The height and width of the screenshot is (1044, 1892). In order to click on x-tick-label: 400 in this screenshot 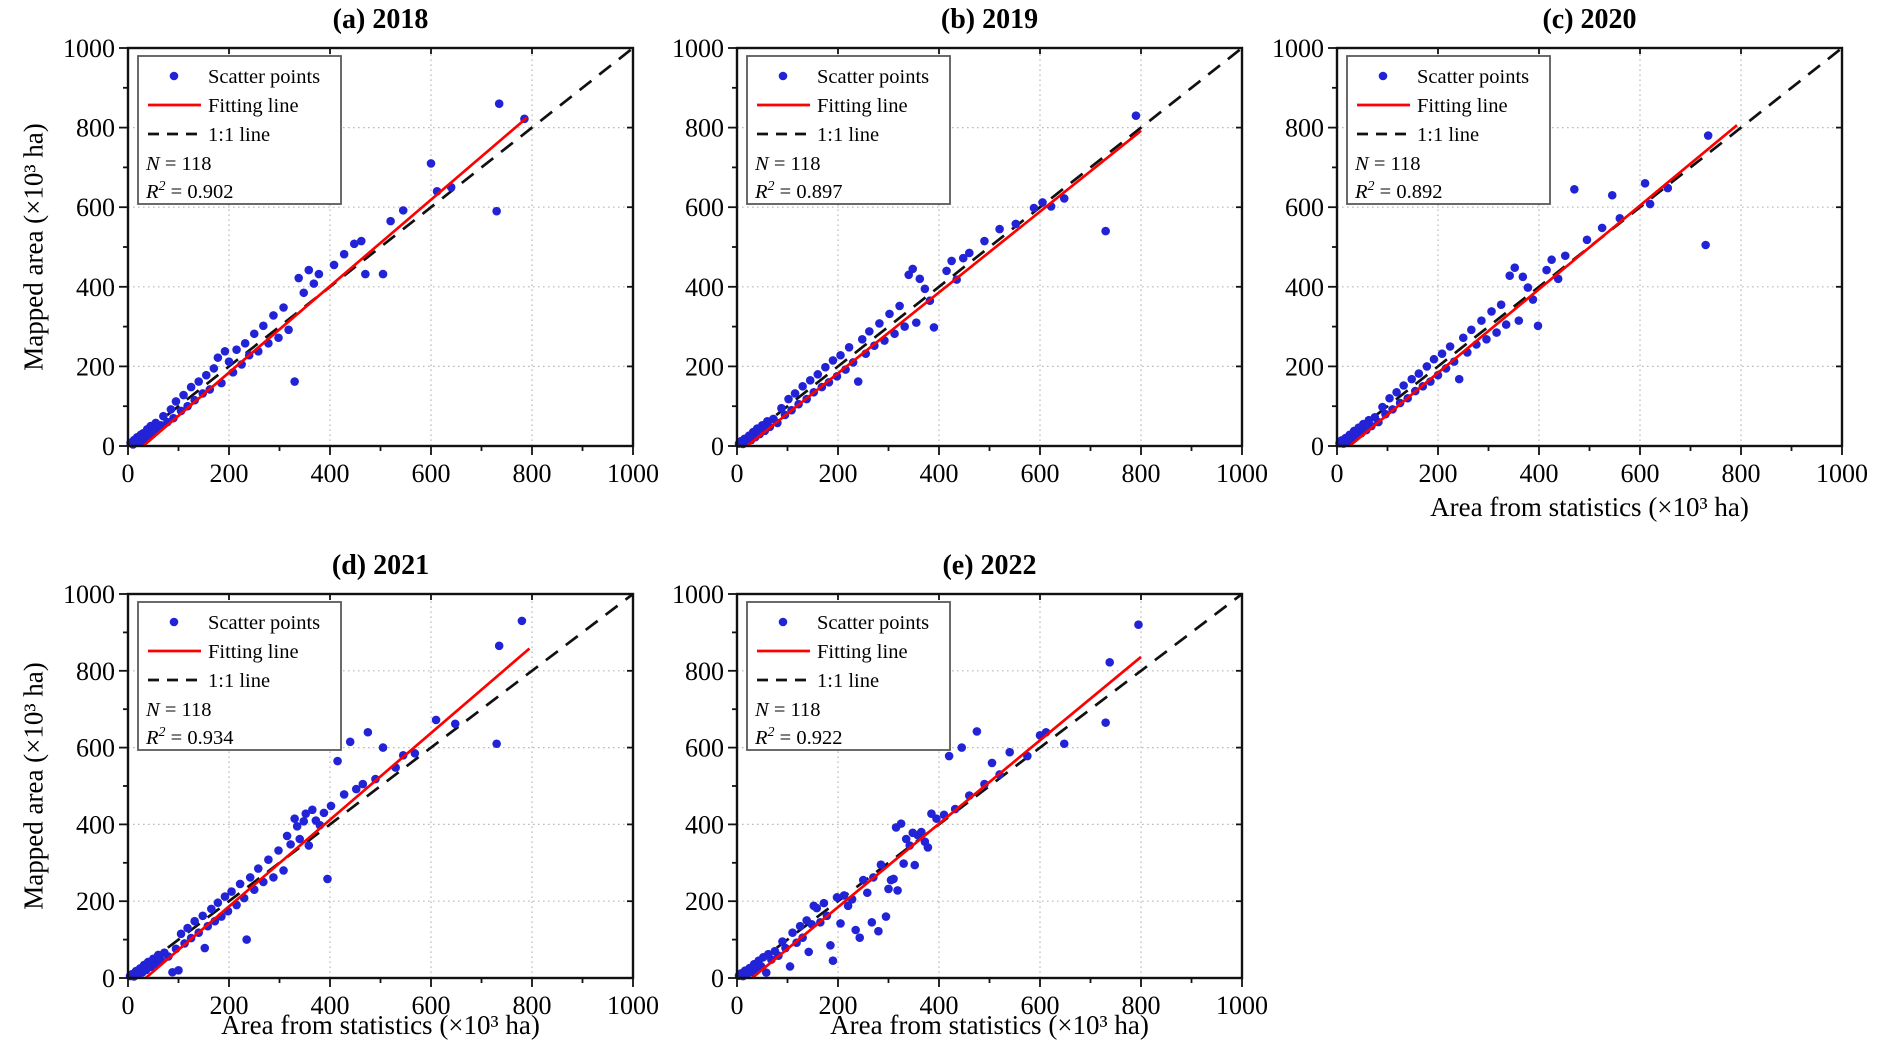, I will do `click(939, 1005)`.